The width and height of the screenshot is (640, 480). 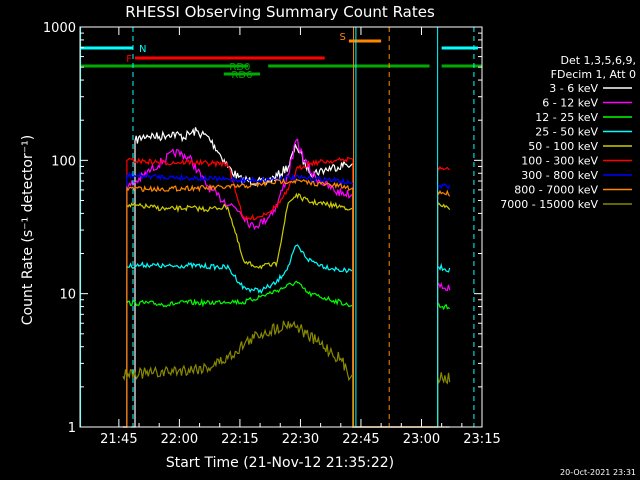 I want to click on x-tick-label: 23:00, so click(x=421, y=439).